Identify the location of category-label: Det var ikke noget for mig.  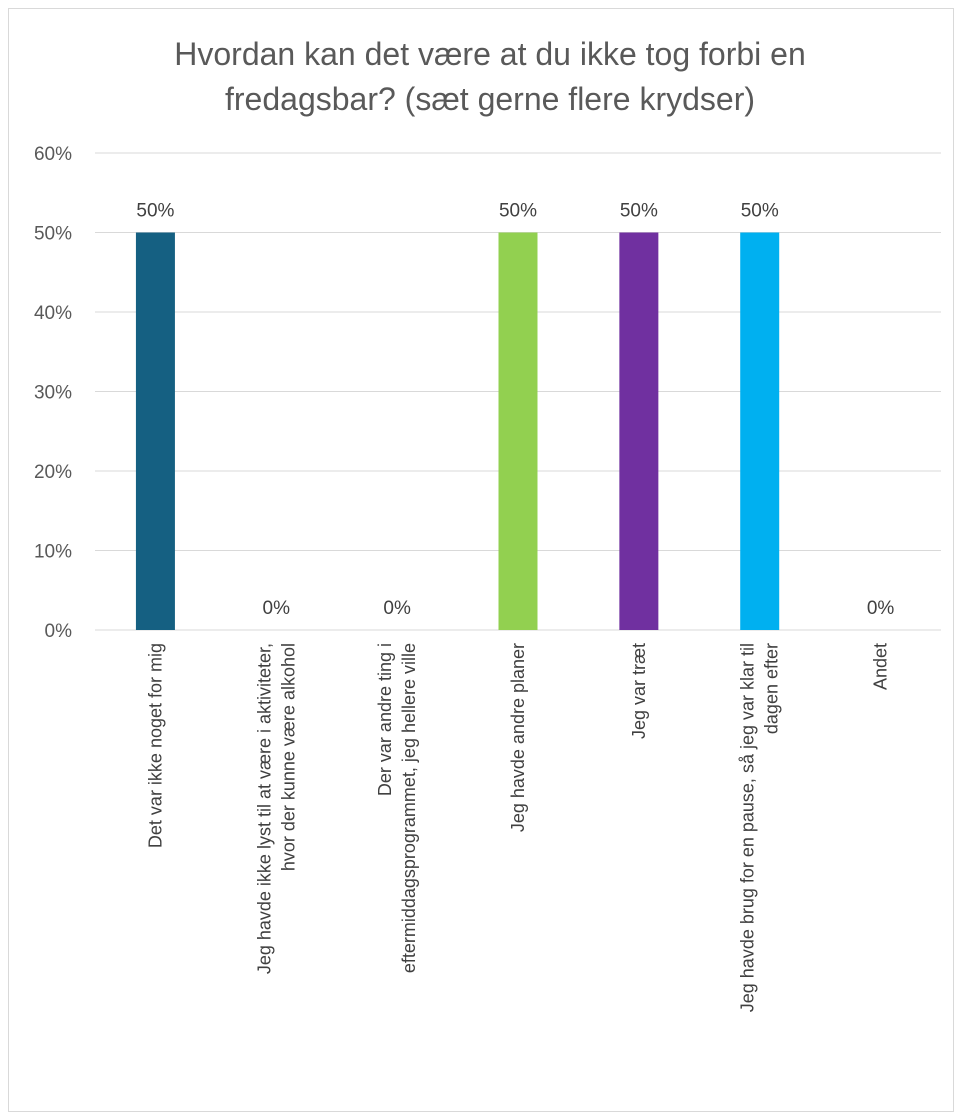
(155, 745).